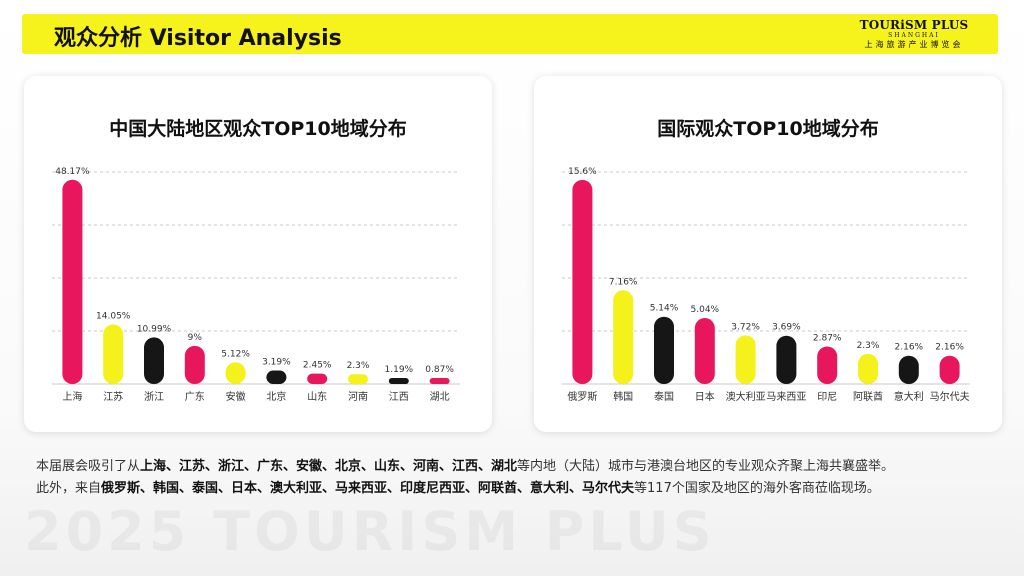  I want to click on page-title: 观众分析 Visitor Analysis, so click(198, 38).